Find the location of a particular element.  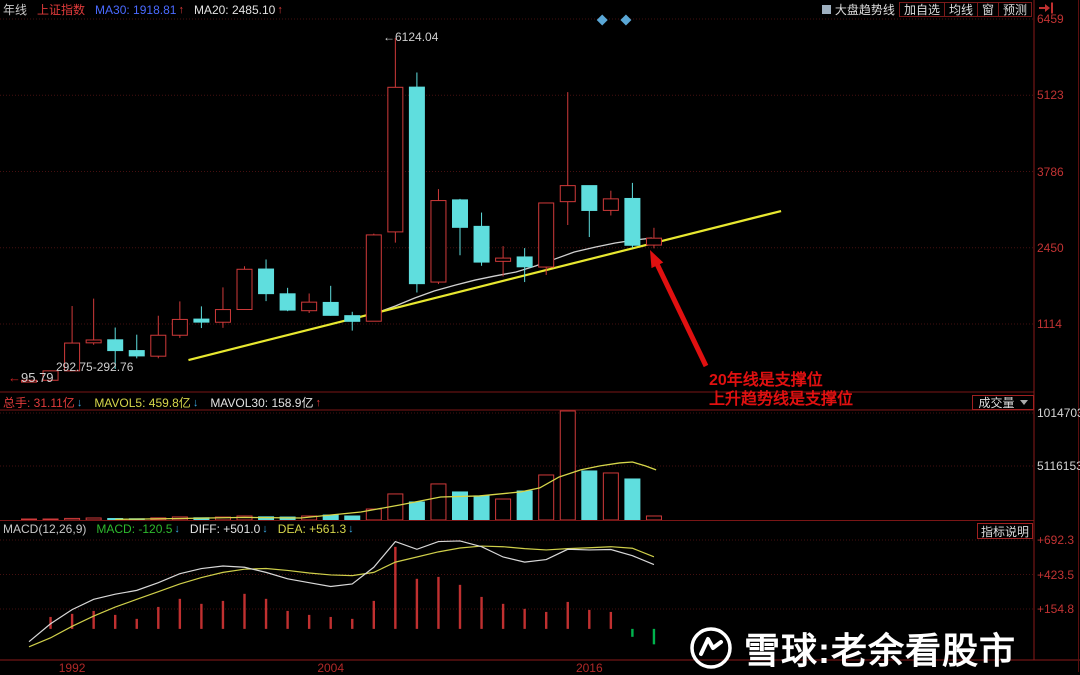

year-axis-label: 2004 is located at coordinates (331, 668).